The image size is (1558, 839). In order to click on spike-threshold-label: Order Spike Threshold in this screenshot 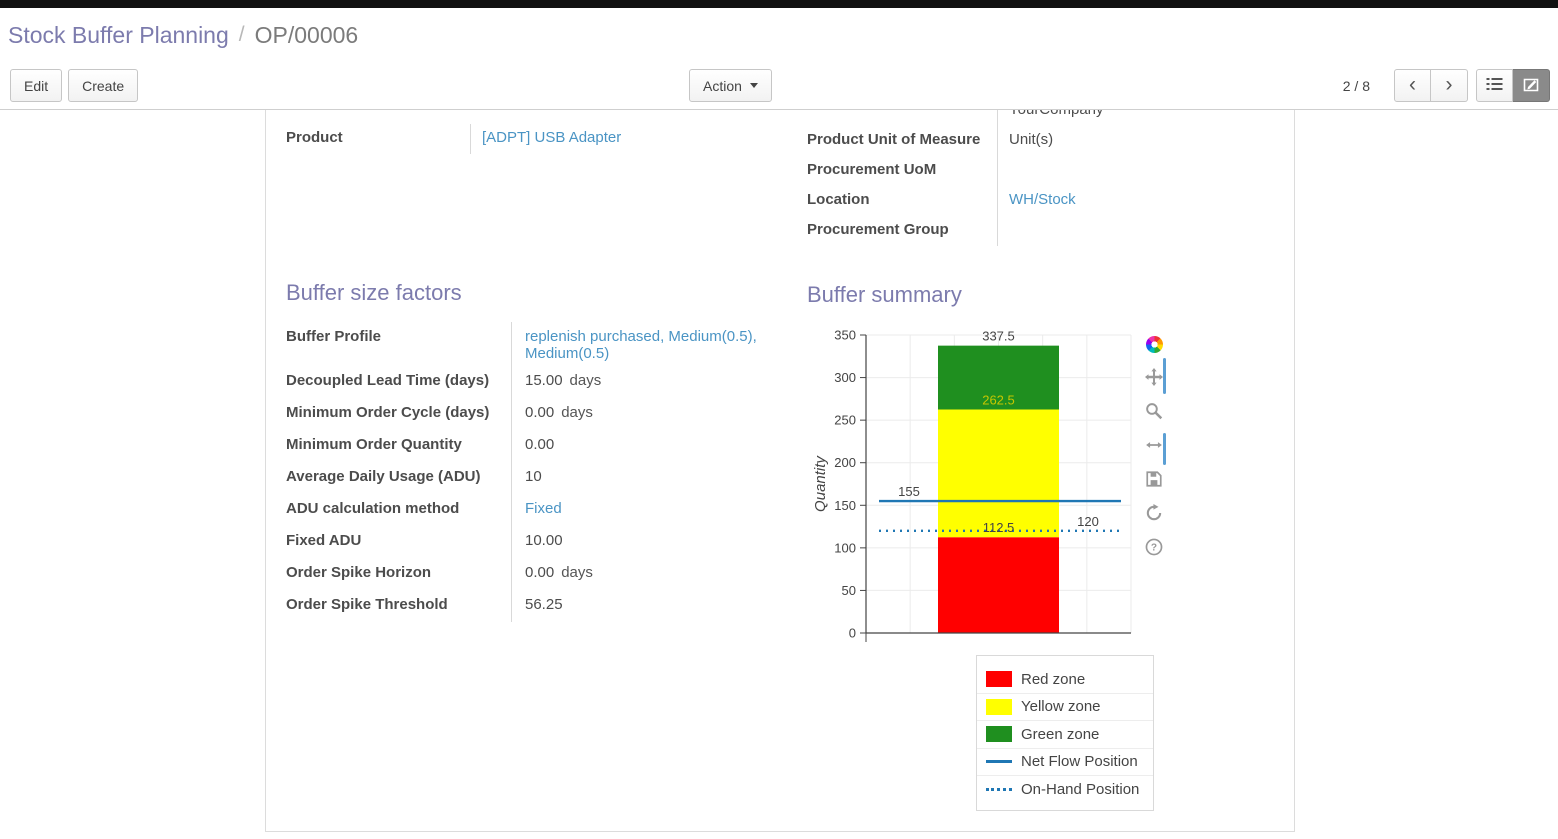, I will do `click(367, 604)`.